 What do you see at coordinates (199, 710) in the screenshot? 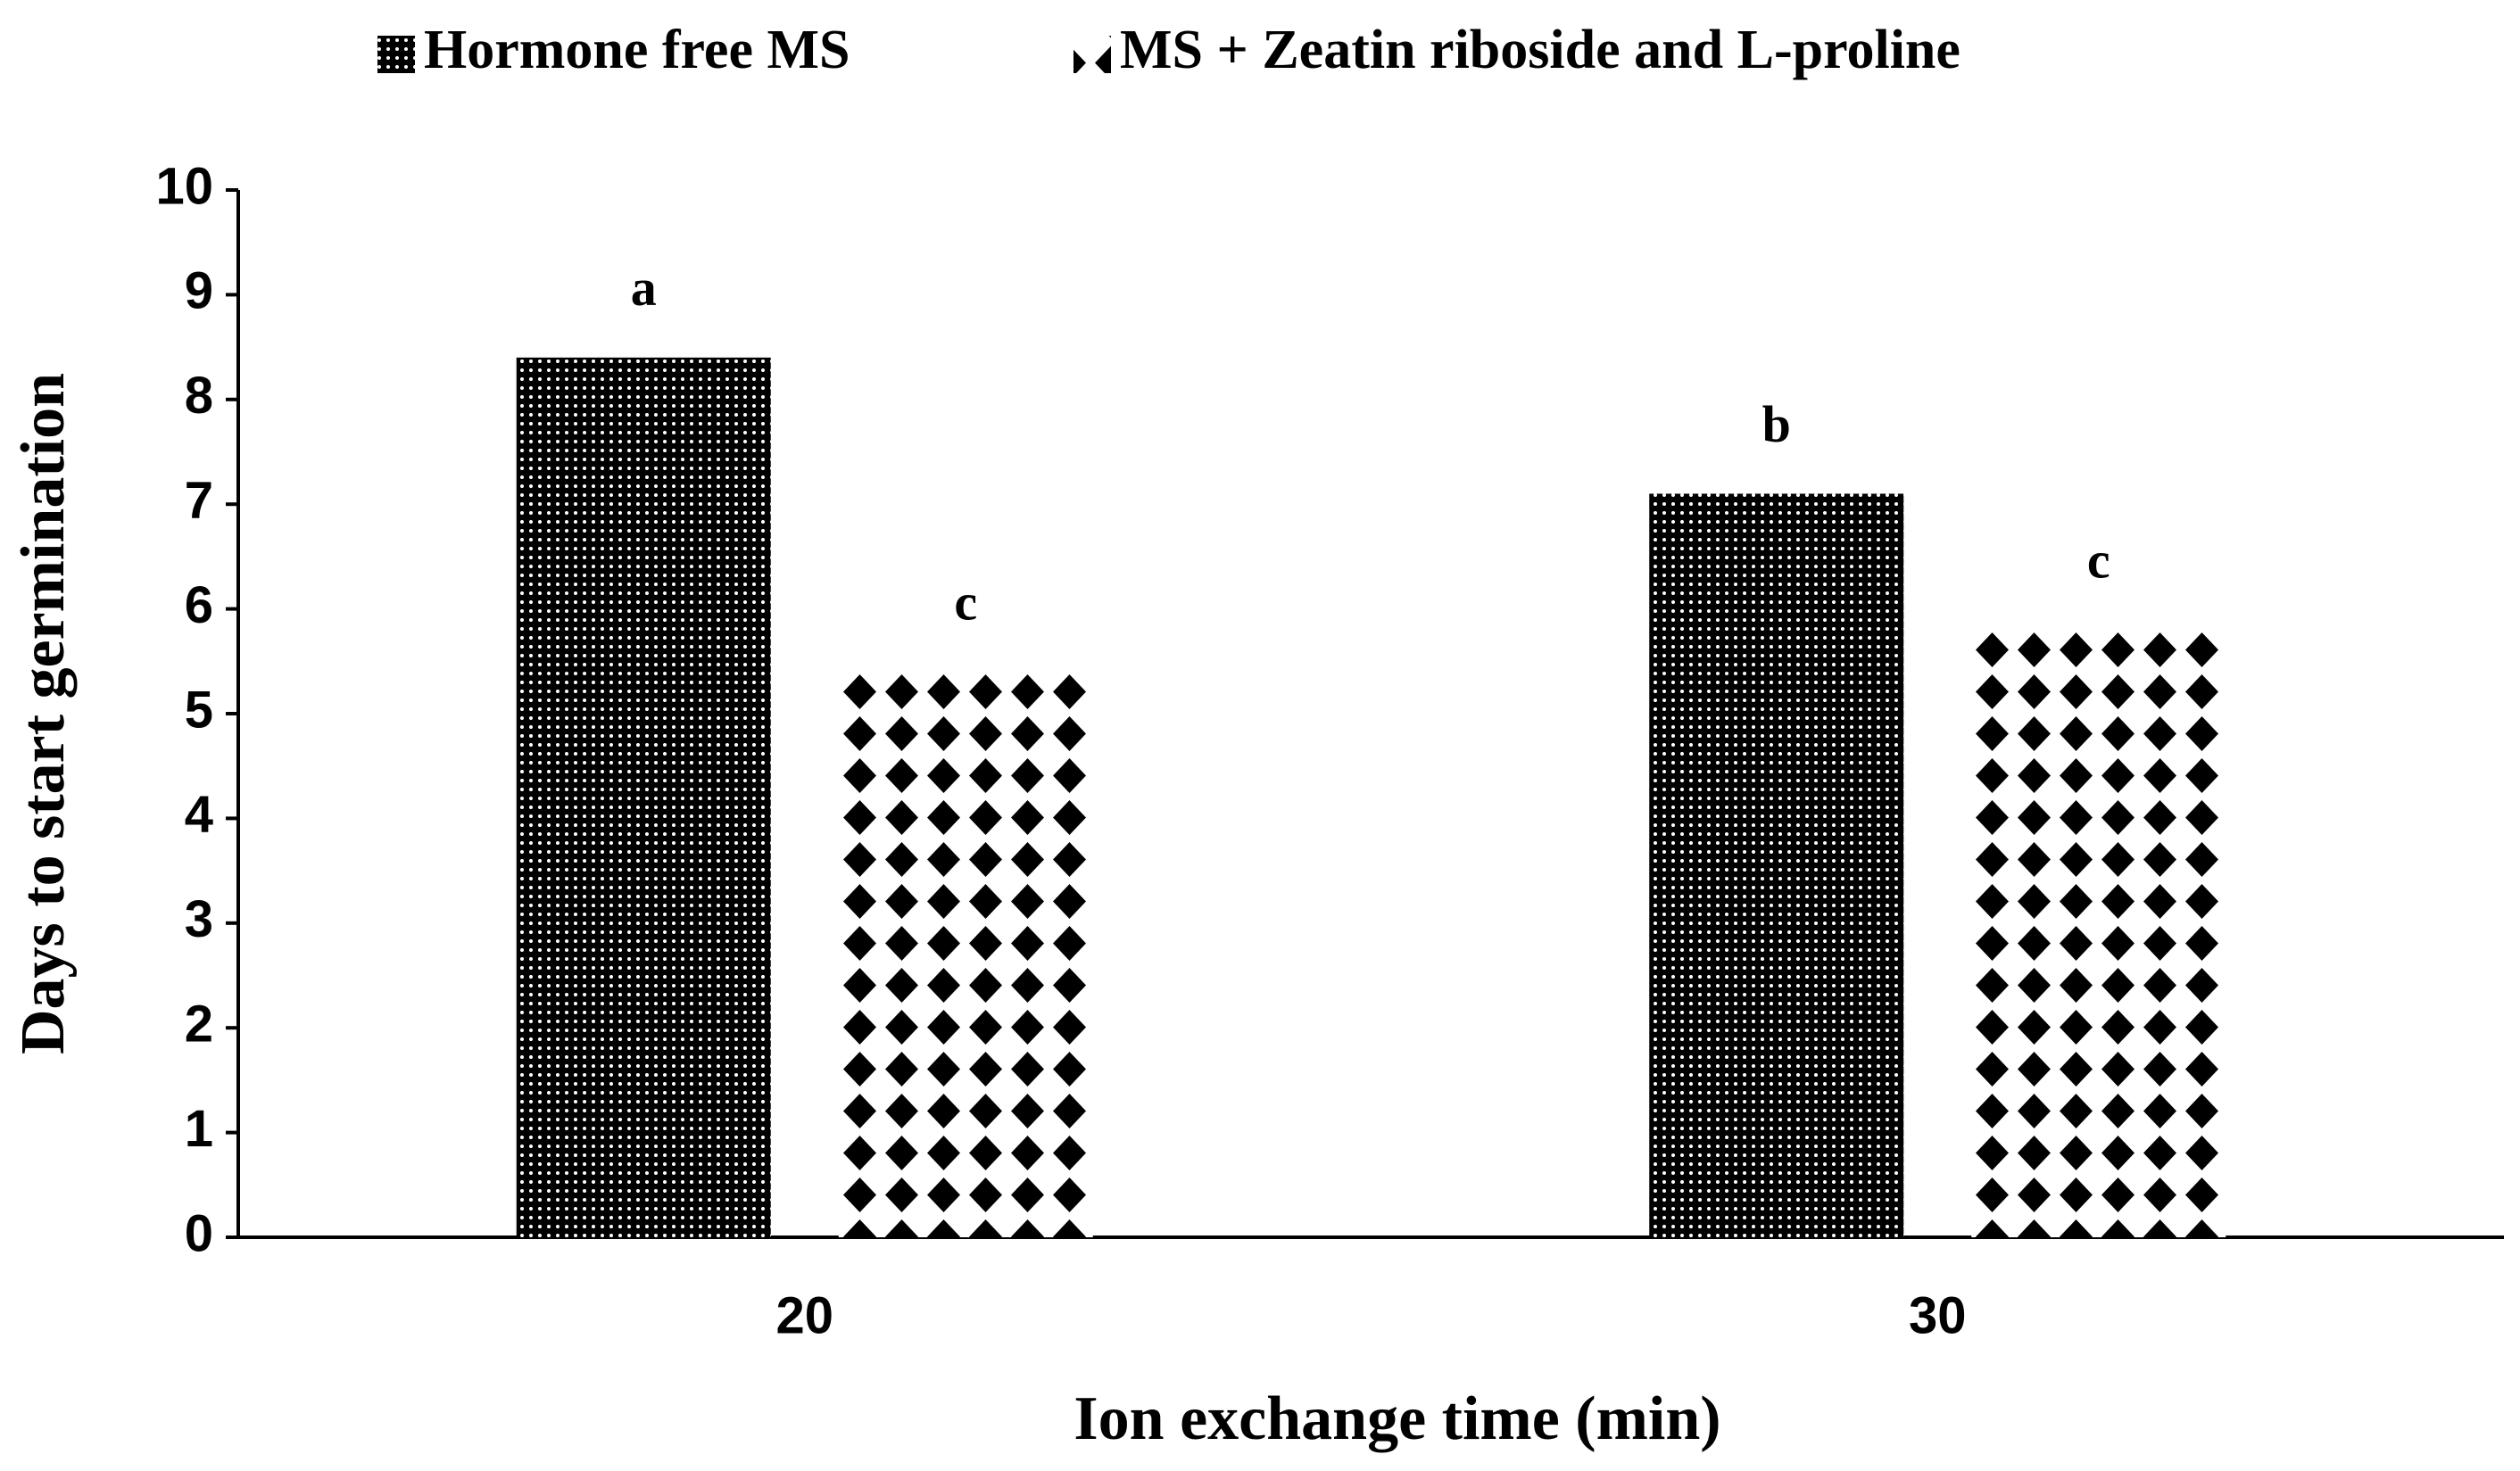
I see `y-tick-label: 5` at bounding box center [199, 710].